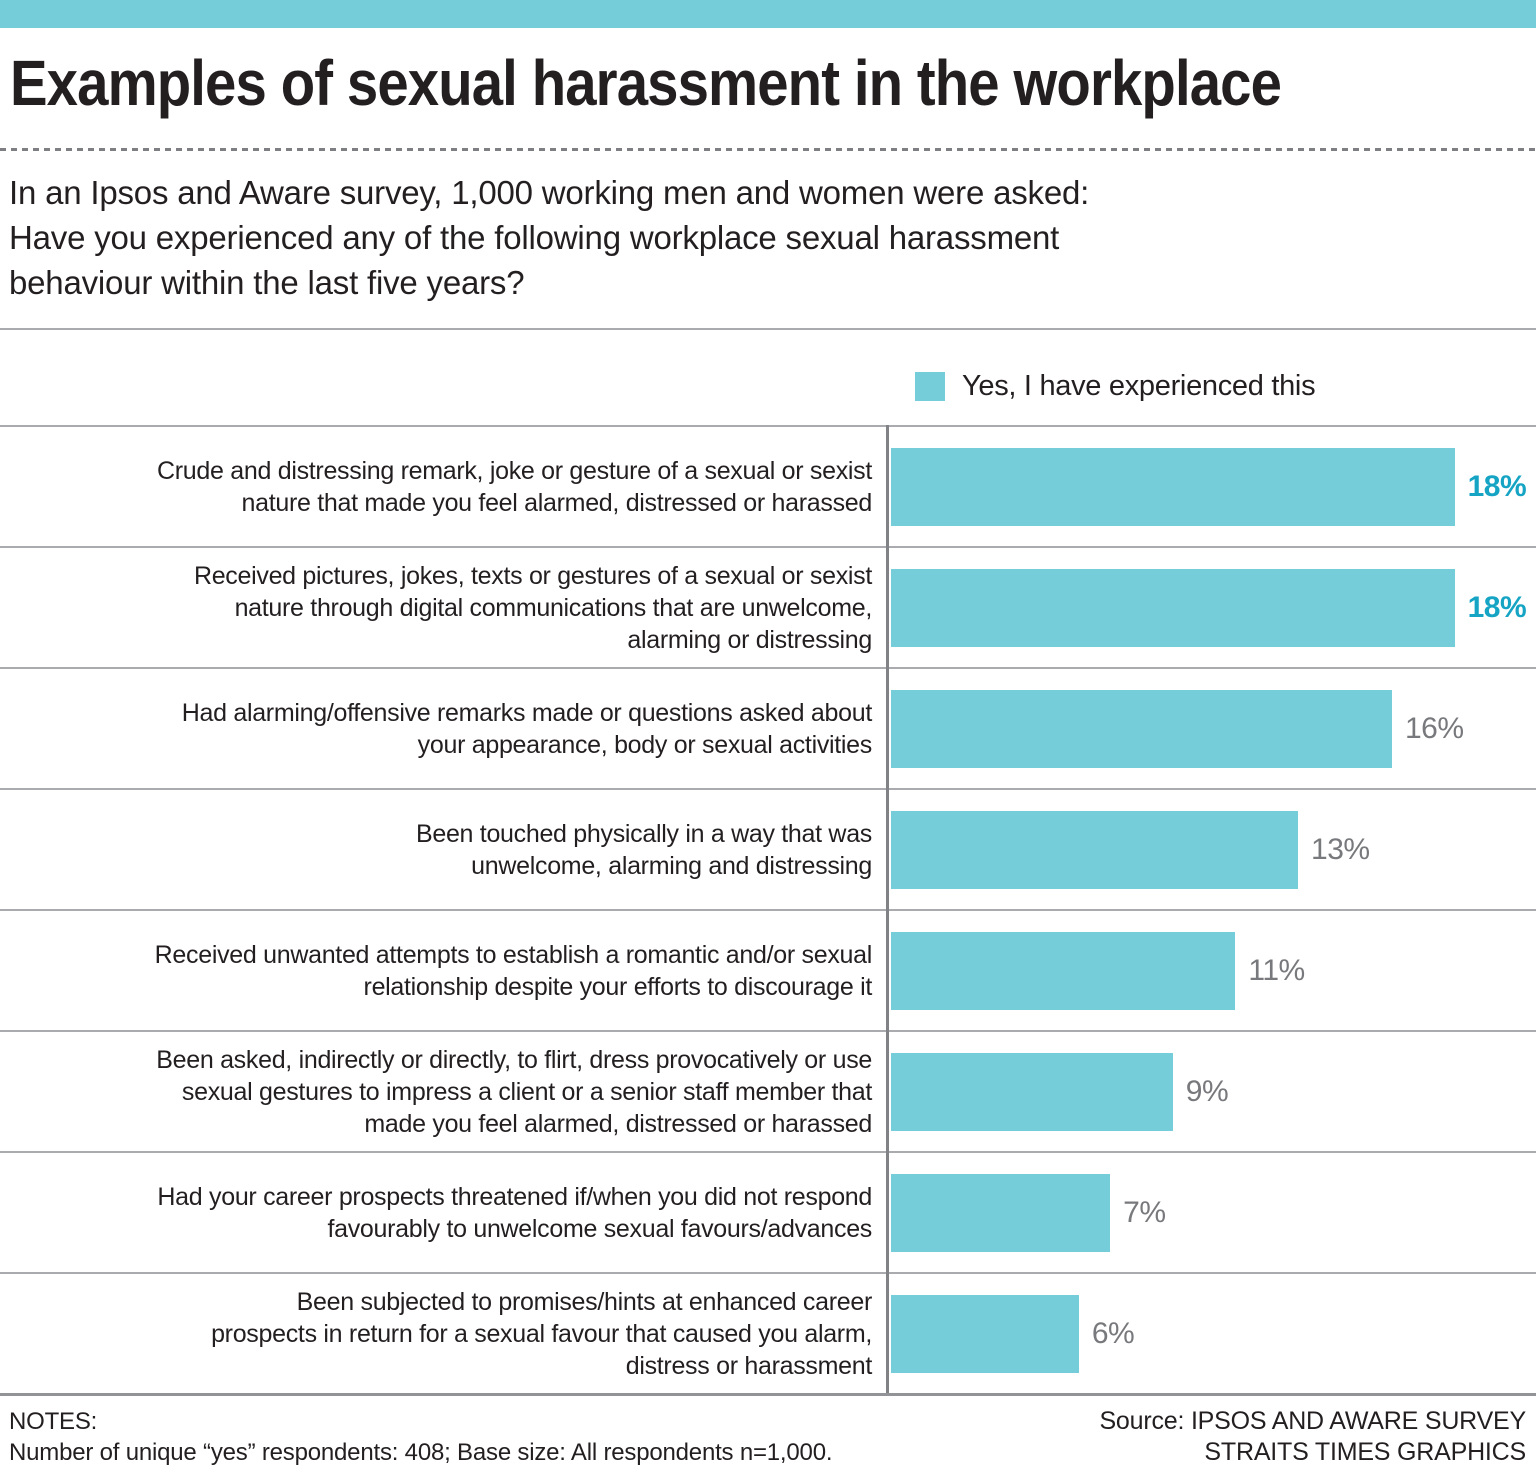 The height and width of the screenshot is (1469, 1536). I want to click on plot-area: 11%, so click(1213, 970).